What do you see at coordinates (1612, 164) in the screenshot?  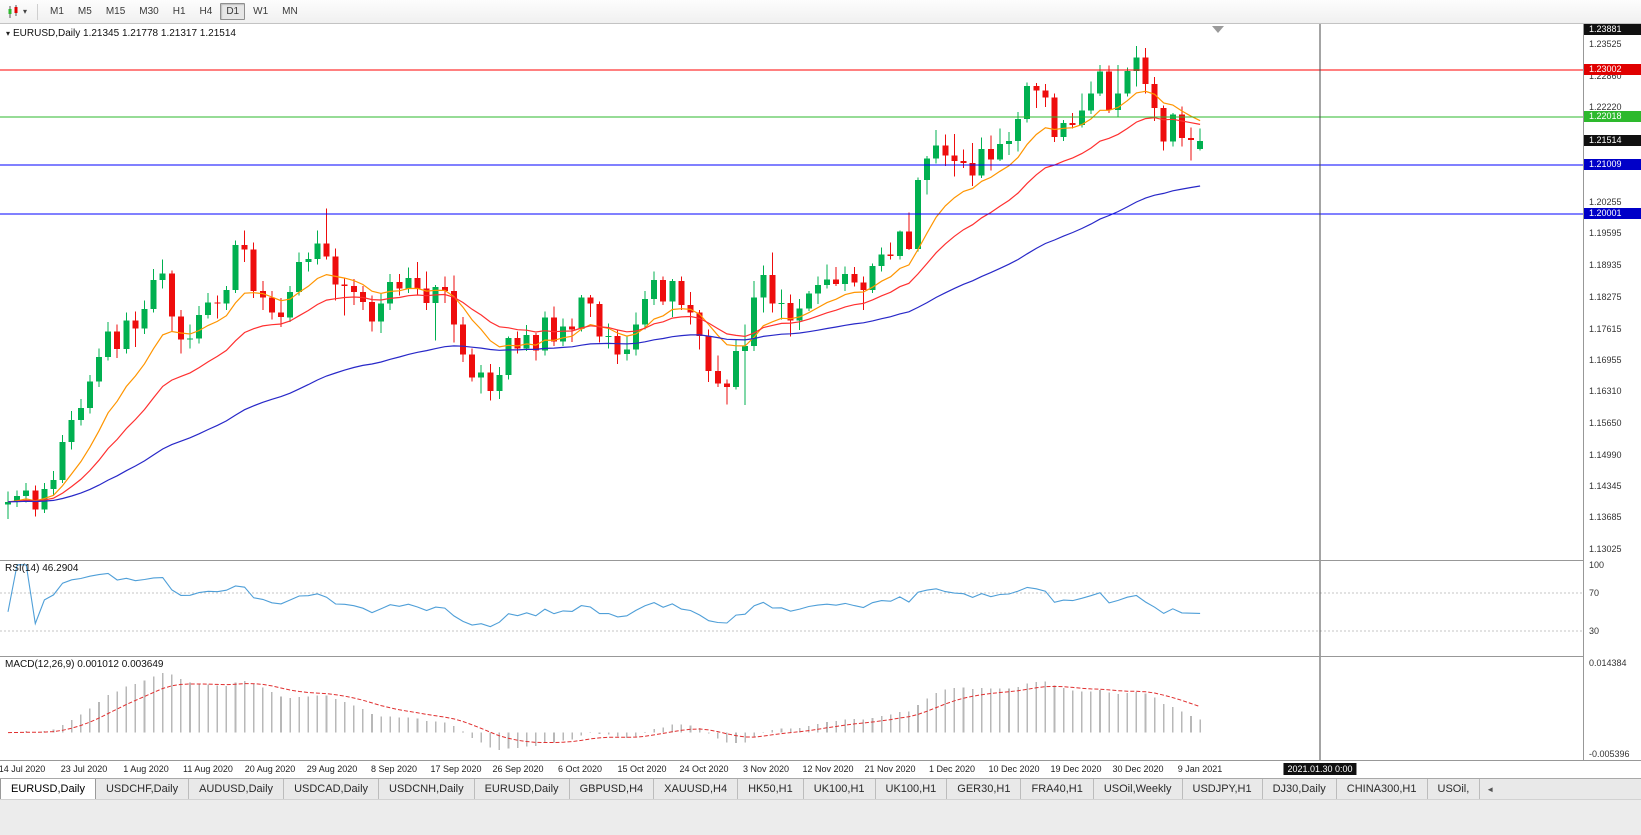 I see `price-badge-1.21009: 1.21009` at bounding box center [1612, 164].